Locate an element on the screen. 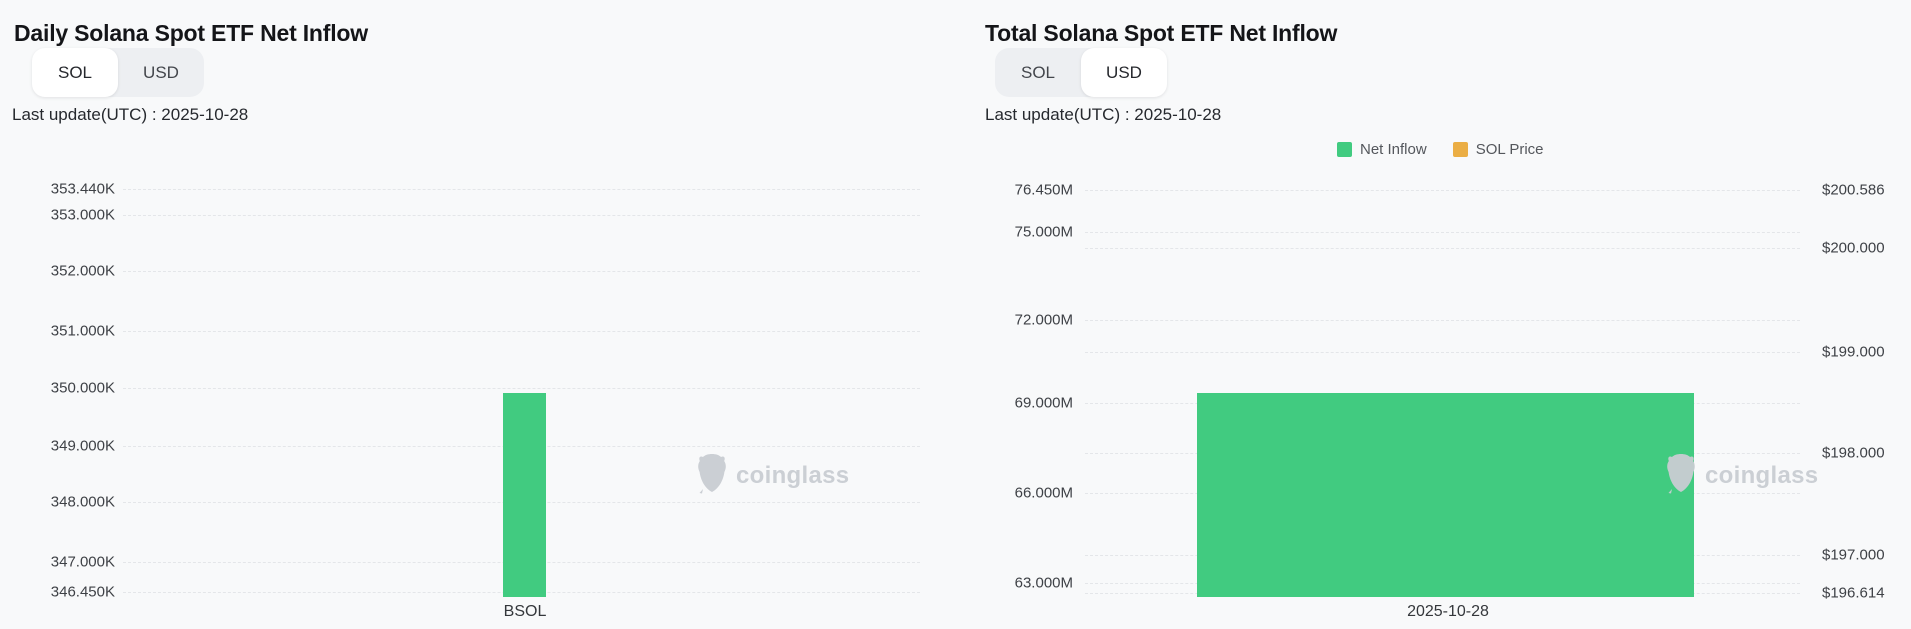 The image size is (1911, 629). y-axis-tick-label: 352.000K is located at coordinates (82, 271).